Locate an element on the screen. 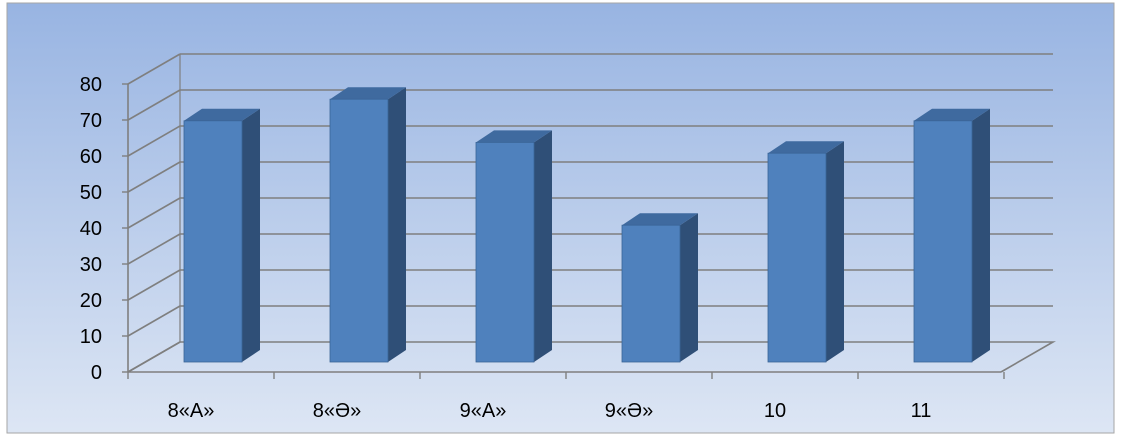 This screenshot has height=441, width=1121. y-tick-label: 20 is located at coordinates (91, 301).